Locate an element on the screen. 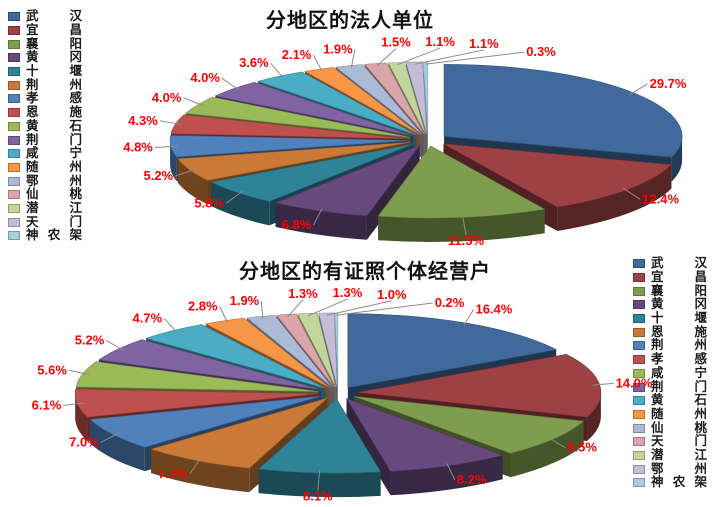 The image size is (716, 507). legend-label: 神农架 is located at coordinates (679, 482).